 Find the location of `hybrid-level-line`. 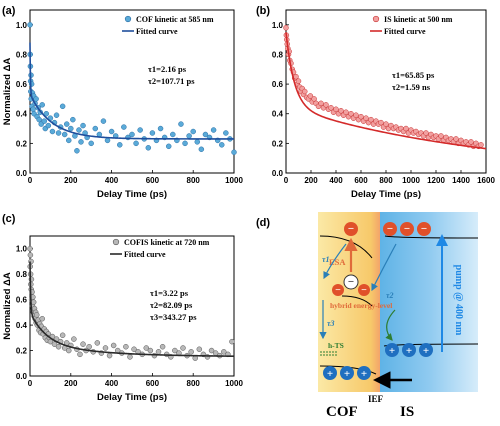

hybrid-level-line is located at coordinates (357, 301).